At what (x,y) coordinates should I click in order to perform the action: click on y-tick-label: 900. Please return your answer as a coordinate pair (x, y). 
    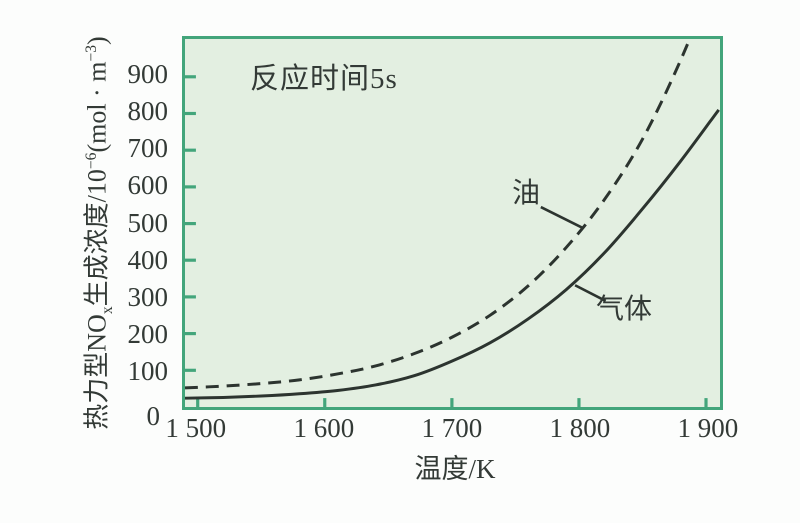
    Looking at the image, I should click on (148, 74).